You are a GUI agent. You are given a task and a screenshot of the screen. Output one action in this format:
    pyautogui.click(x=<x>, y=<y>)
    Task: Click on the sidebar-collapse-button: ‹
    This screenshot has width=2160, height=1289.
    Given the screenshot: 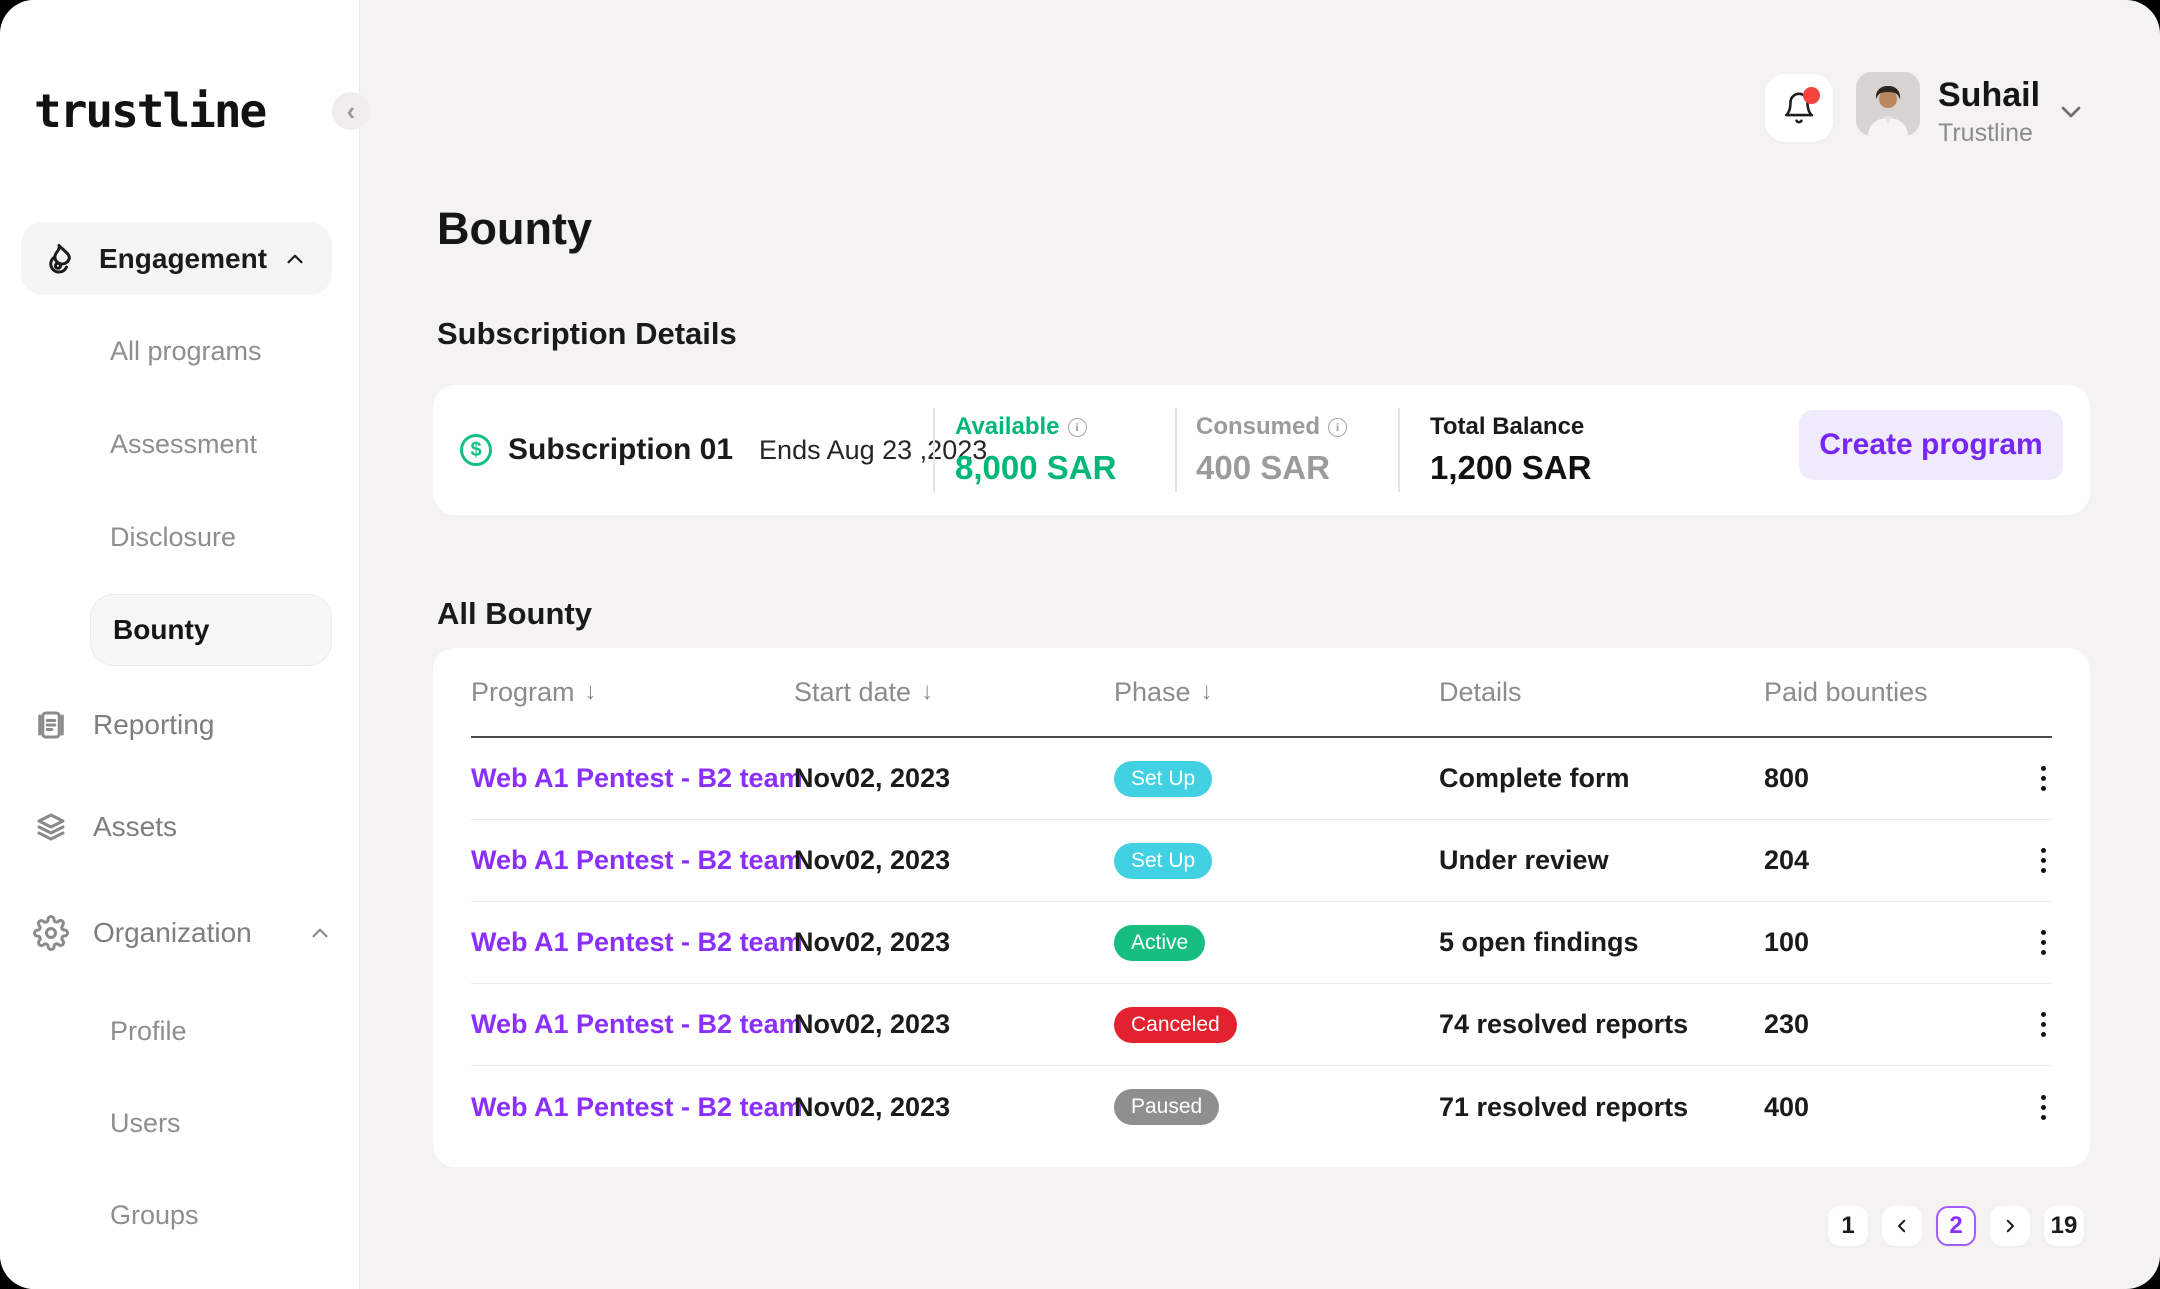 What is the action you would take?
    pyautogui.click(x=351, y=111)
    